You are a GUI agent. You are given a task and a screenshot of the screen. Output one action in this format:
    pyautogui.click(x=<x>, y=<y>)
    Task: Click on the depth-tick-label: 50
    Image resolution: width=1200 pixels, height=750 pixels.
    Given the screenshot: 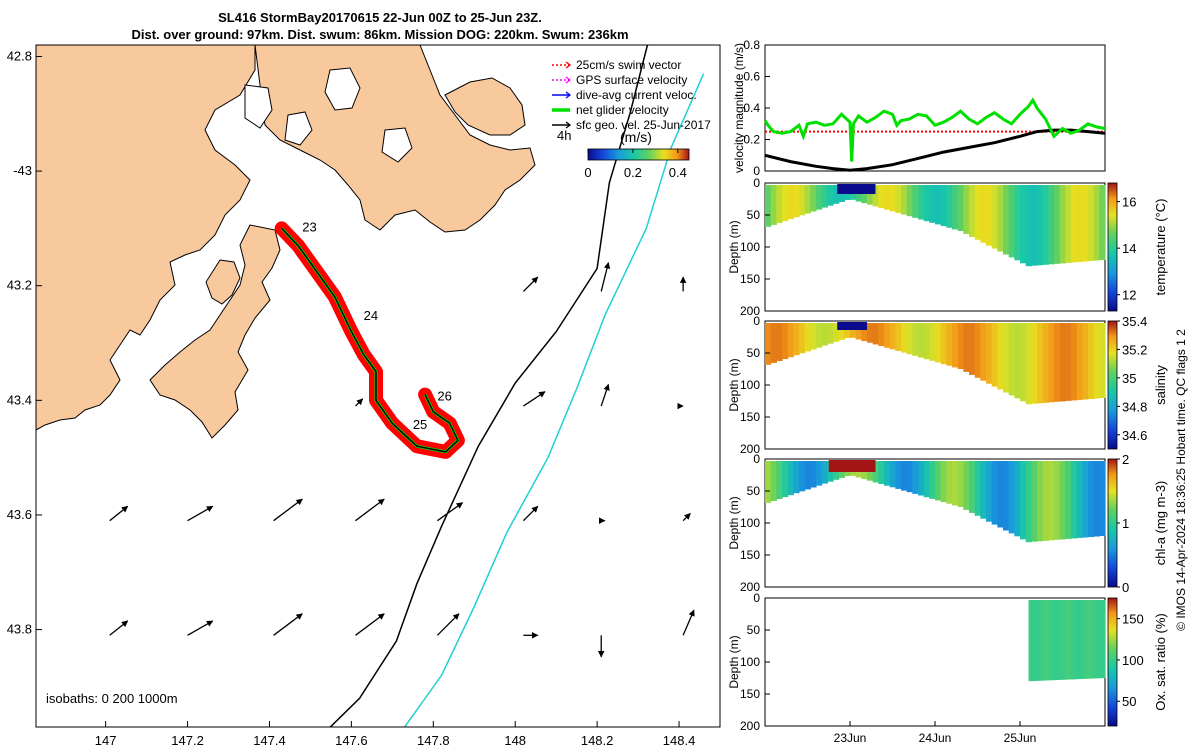 What is the action you would take?
    pyautogui.click(x=754, y=353)
    